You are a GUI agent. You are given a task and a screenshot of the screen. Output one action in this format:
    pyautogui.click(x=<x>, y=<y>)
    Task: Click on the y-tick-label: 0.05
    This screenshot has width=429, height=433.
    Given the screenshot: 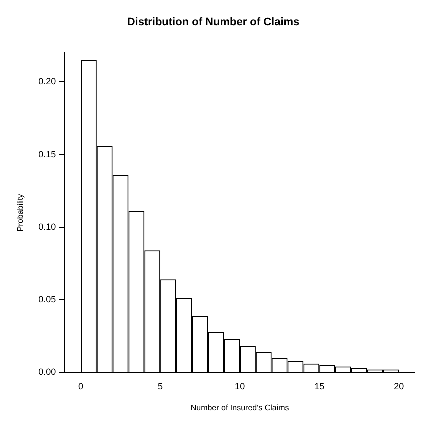 What is the action you would take?
    pyautogui.click(x=47, y=299)
    